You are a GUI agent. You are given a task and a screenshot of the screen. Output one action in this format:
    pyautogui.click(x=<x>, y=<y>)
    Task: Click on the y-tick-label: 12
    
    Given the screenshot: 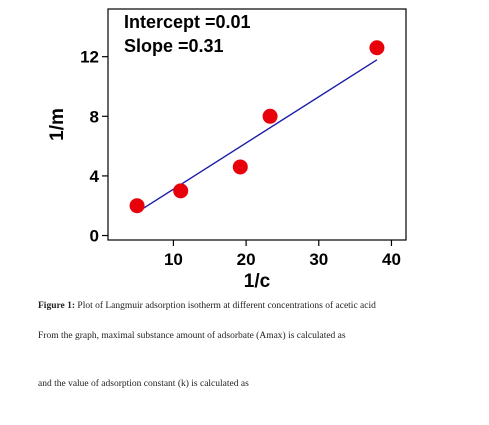 What is the action you would take?
    pyautogui.click(x=89, y=57)
    